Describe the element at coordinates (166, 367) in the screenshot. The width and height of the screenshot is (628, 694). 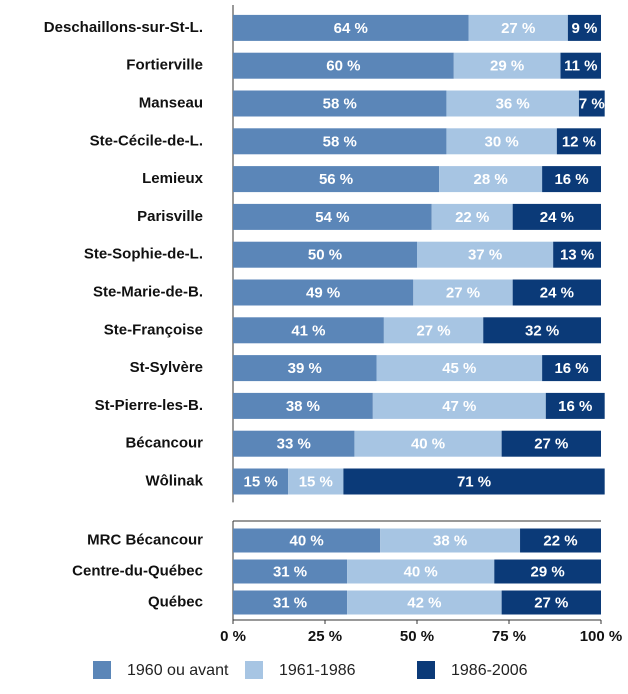
I see `category-label: St-Sylvère` at that location.